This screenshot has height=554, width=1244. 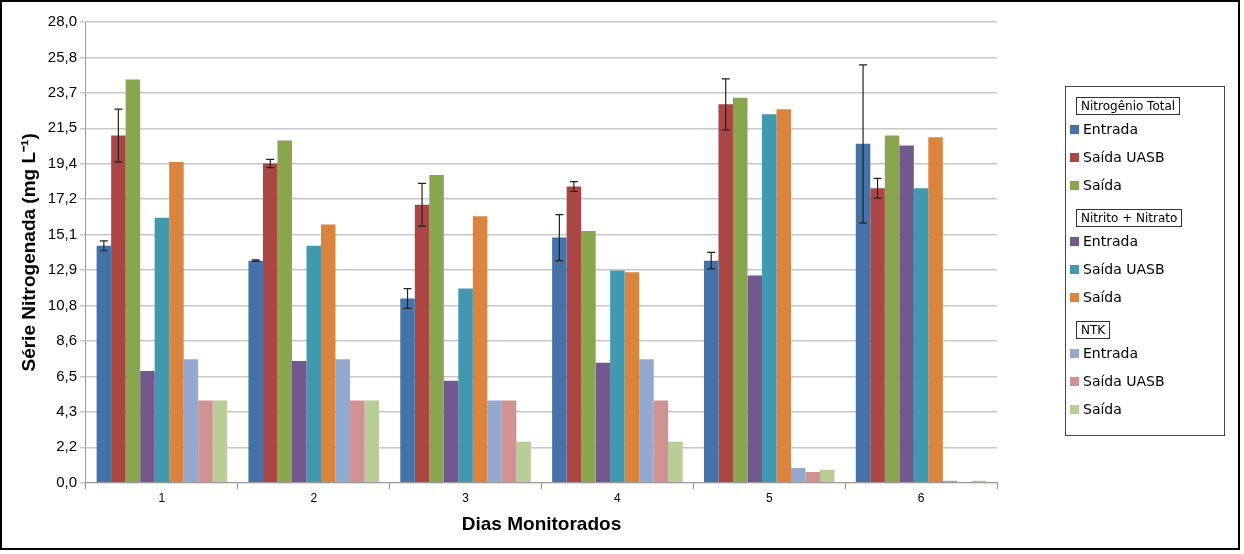 What do you see at coordinates (66, 340) in the screenshot?
I see `y-tick-label: 8,6` at bounding box center [66, 340].